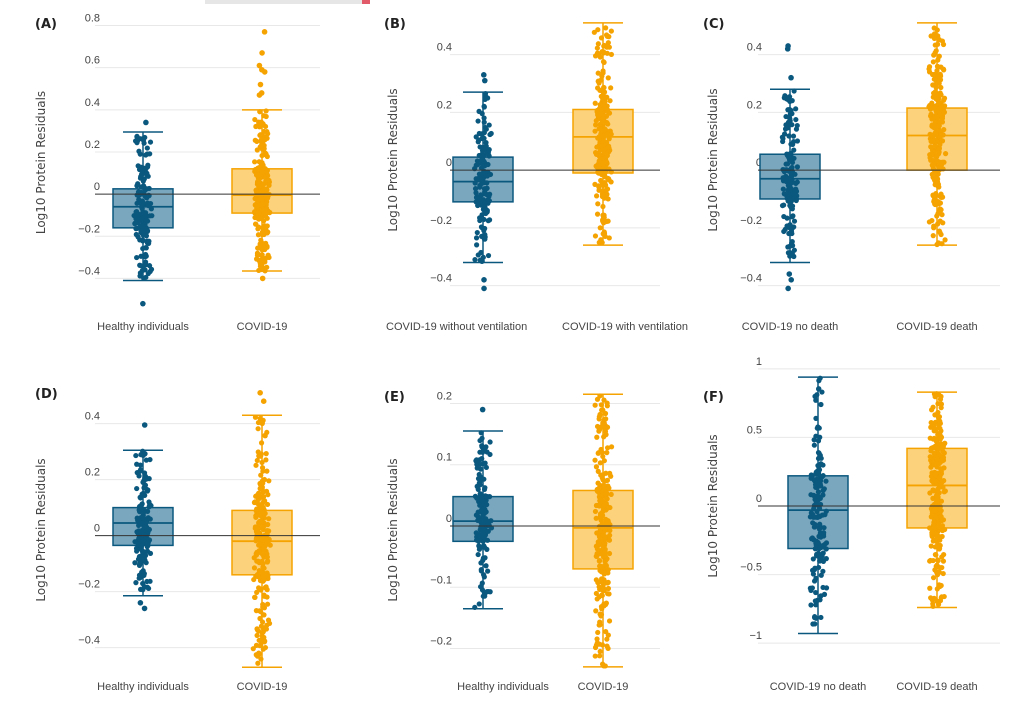 This screenshot has width=1028, height=706. What do you see at coordinates (441, 642) in the screenshot?
I see `y-tick-label: −0.2` at bounding box center [441, 642].